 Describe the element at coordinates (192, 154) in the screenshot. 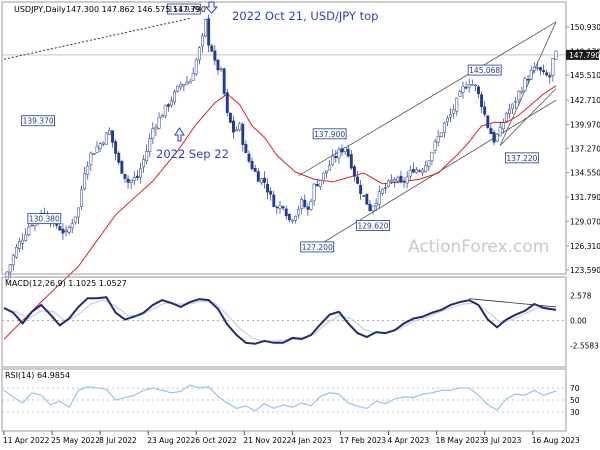

I see `annotation-sep-22: 2022 Sep 22` at that location.